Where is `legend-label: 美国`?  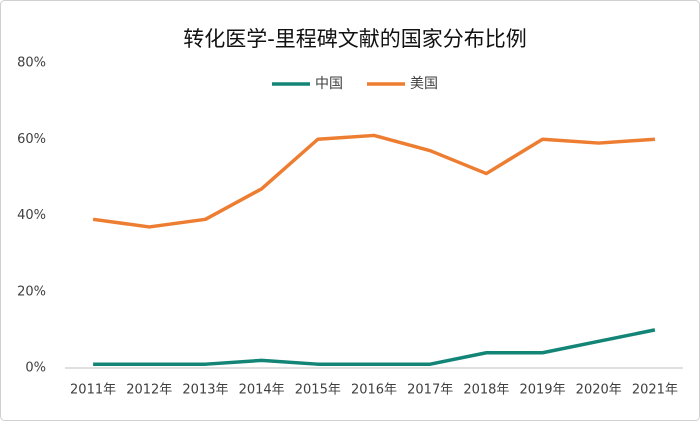 legend-label: 美国 is located at coordinates (424, 84).